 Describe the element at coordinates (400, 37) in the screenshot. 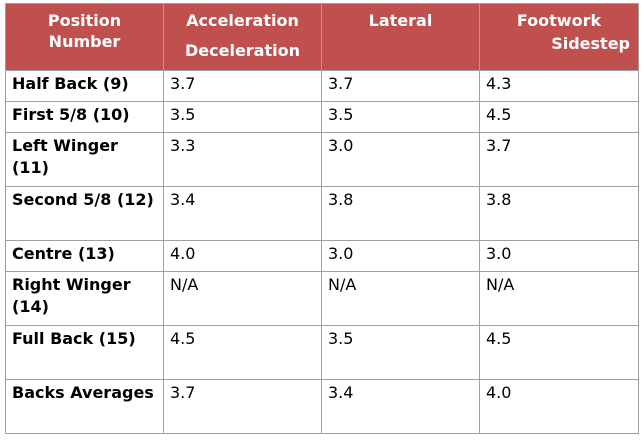

I see `header-lateral: Lateral` at that location.